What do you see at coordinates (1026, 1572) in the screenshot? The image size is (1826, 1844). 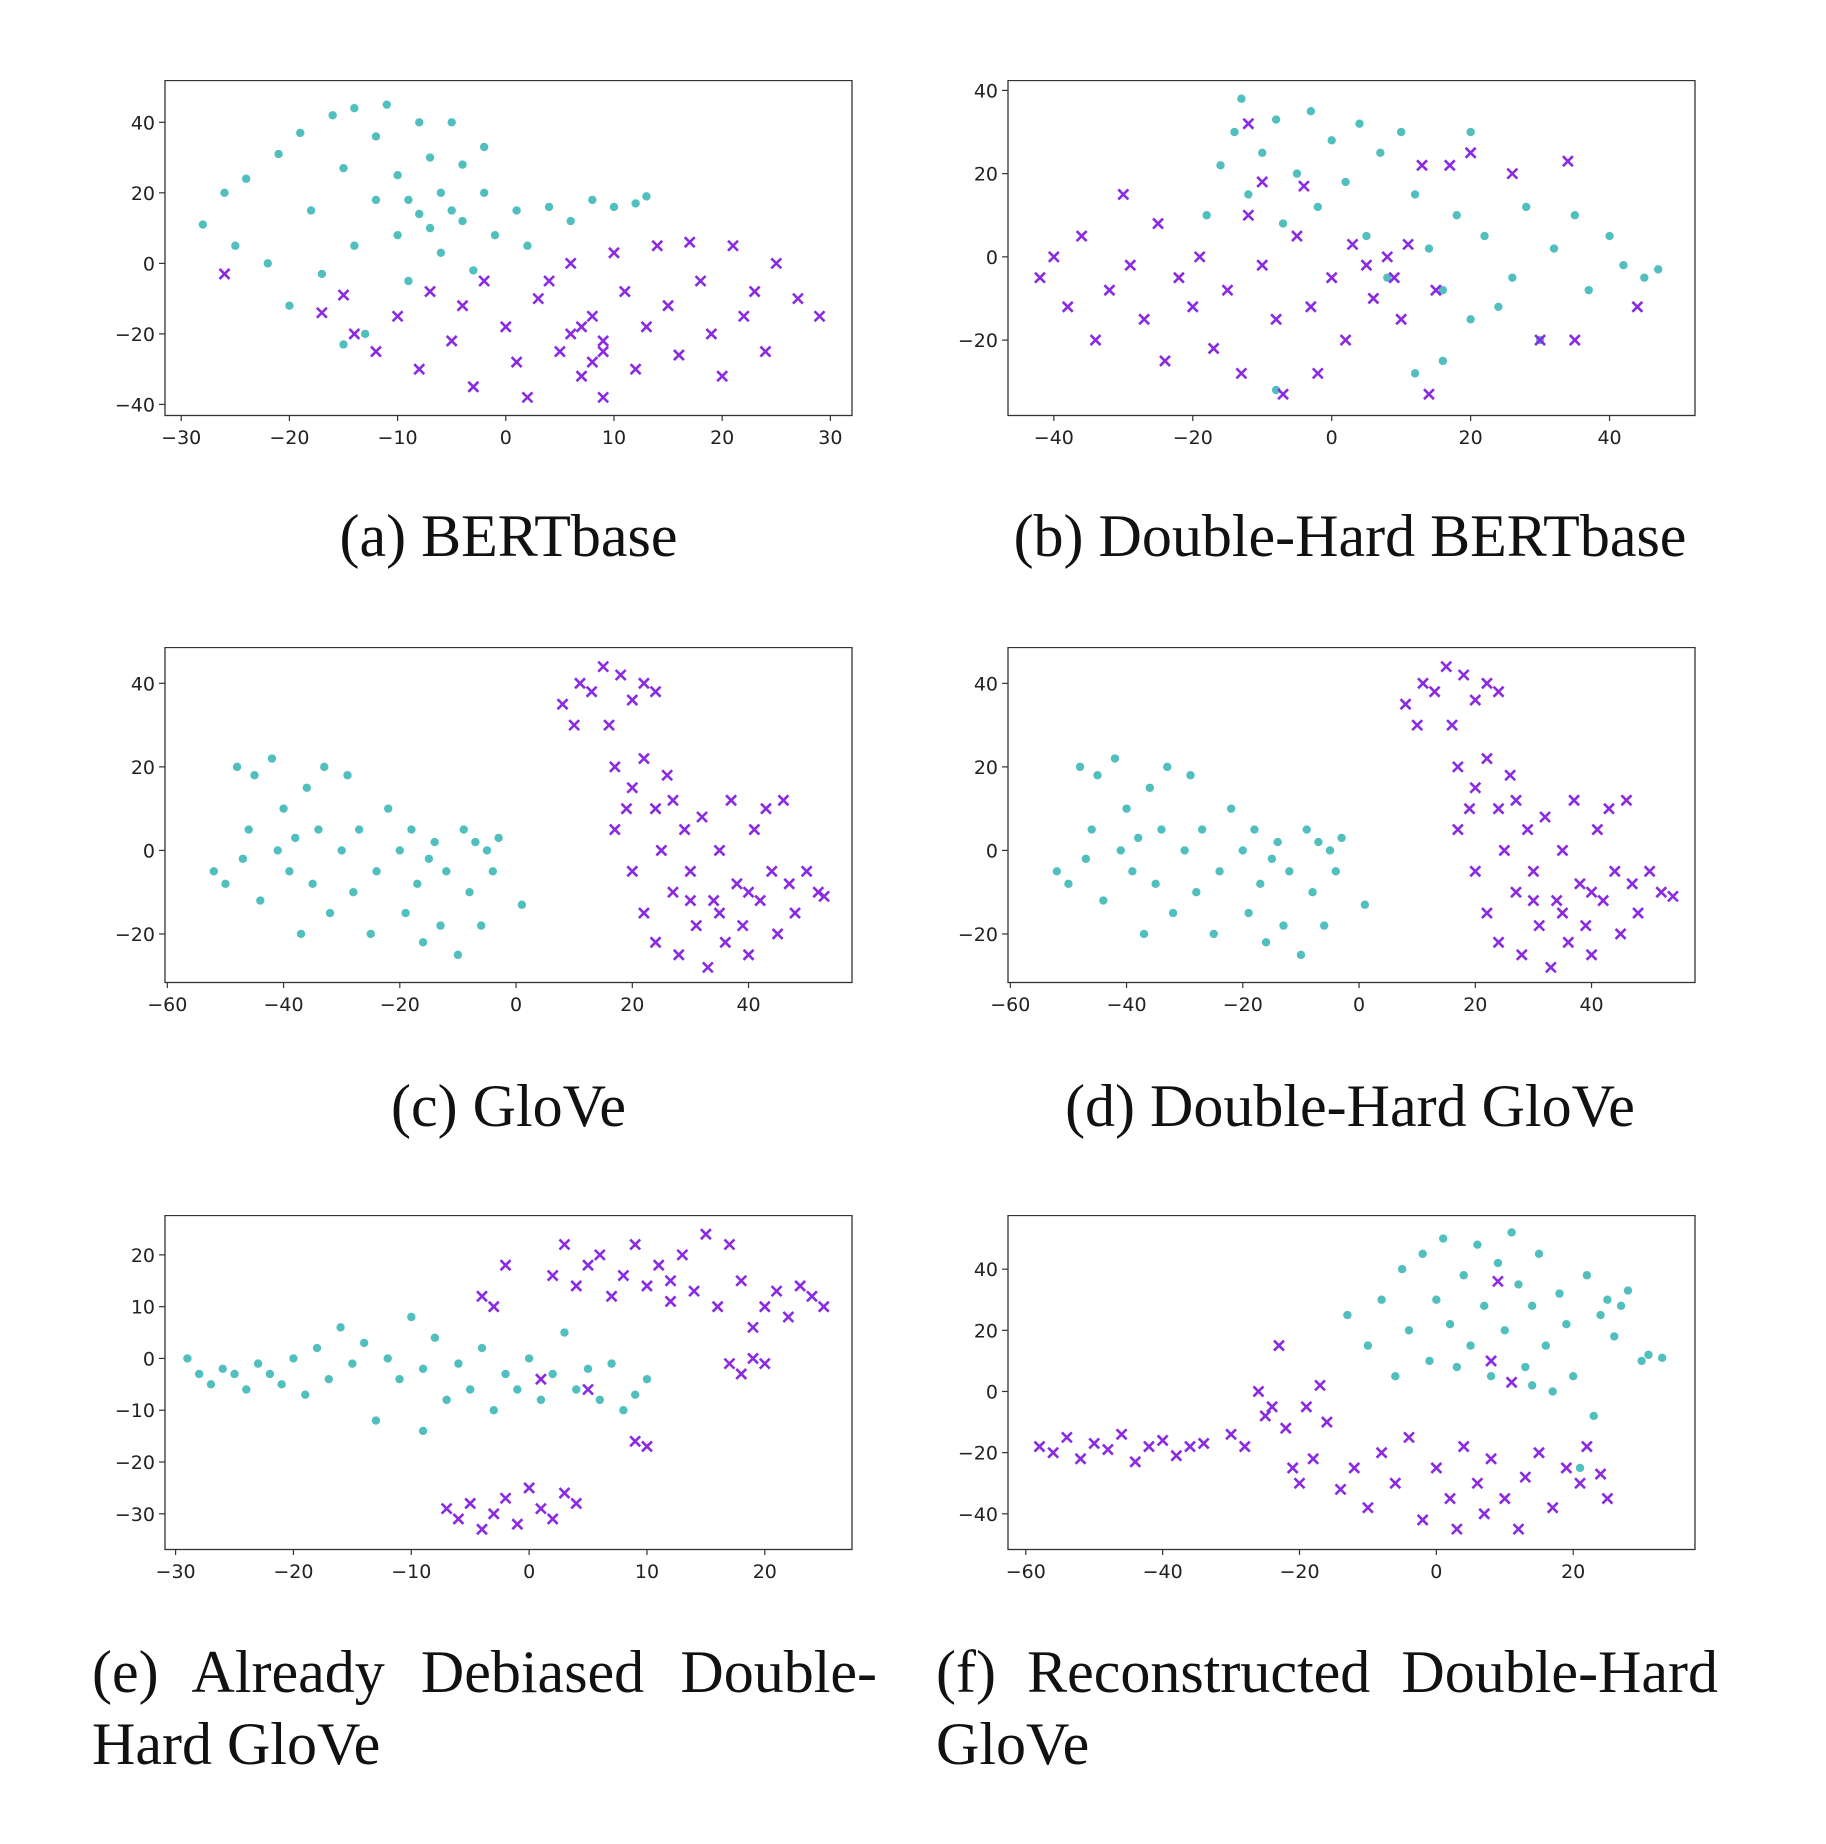 I see `x-tick-label: −60` at bounding box center [1026, 1572].